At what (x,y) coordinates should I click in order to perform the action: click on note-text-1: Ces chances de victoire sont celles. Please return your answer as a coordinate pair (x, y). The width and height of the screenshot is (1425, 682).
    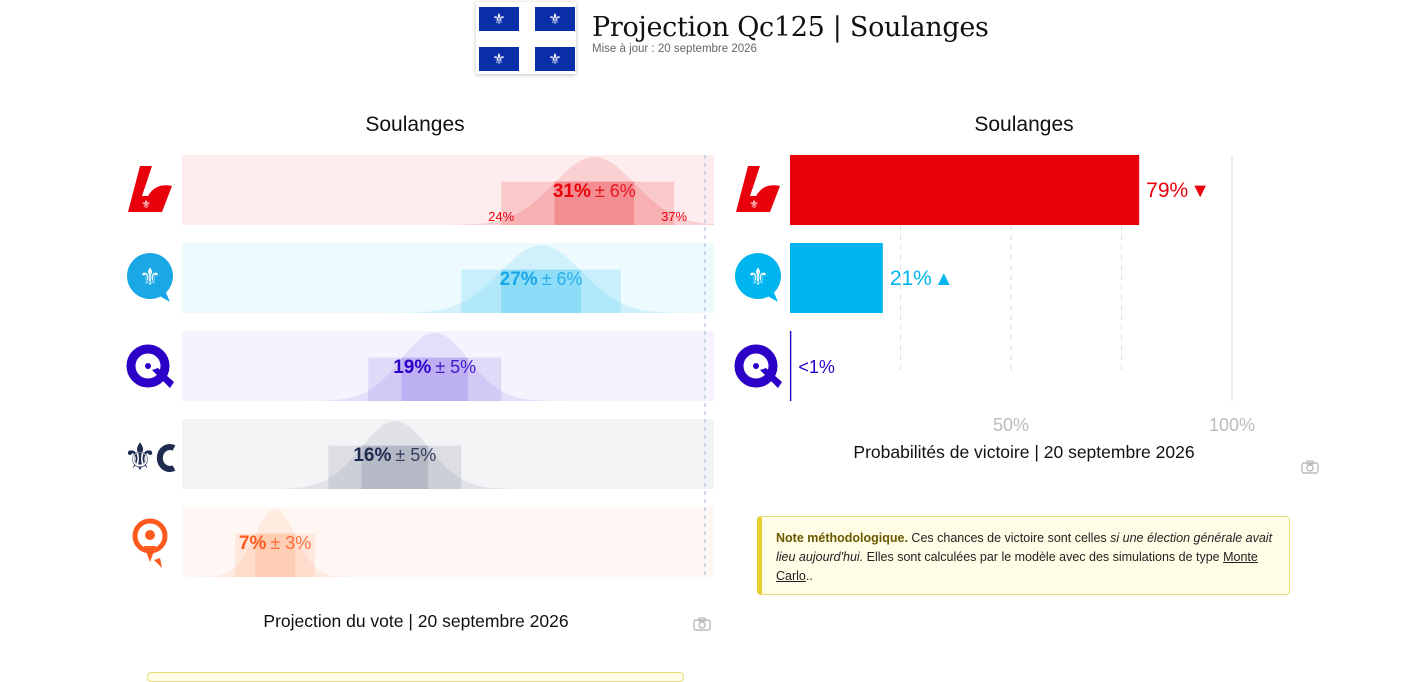
    Looking at the image, I should click on (1009, 538).